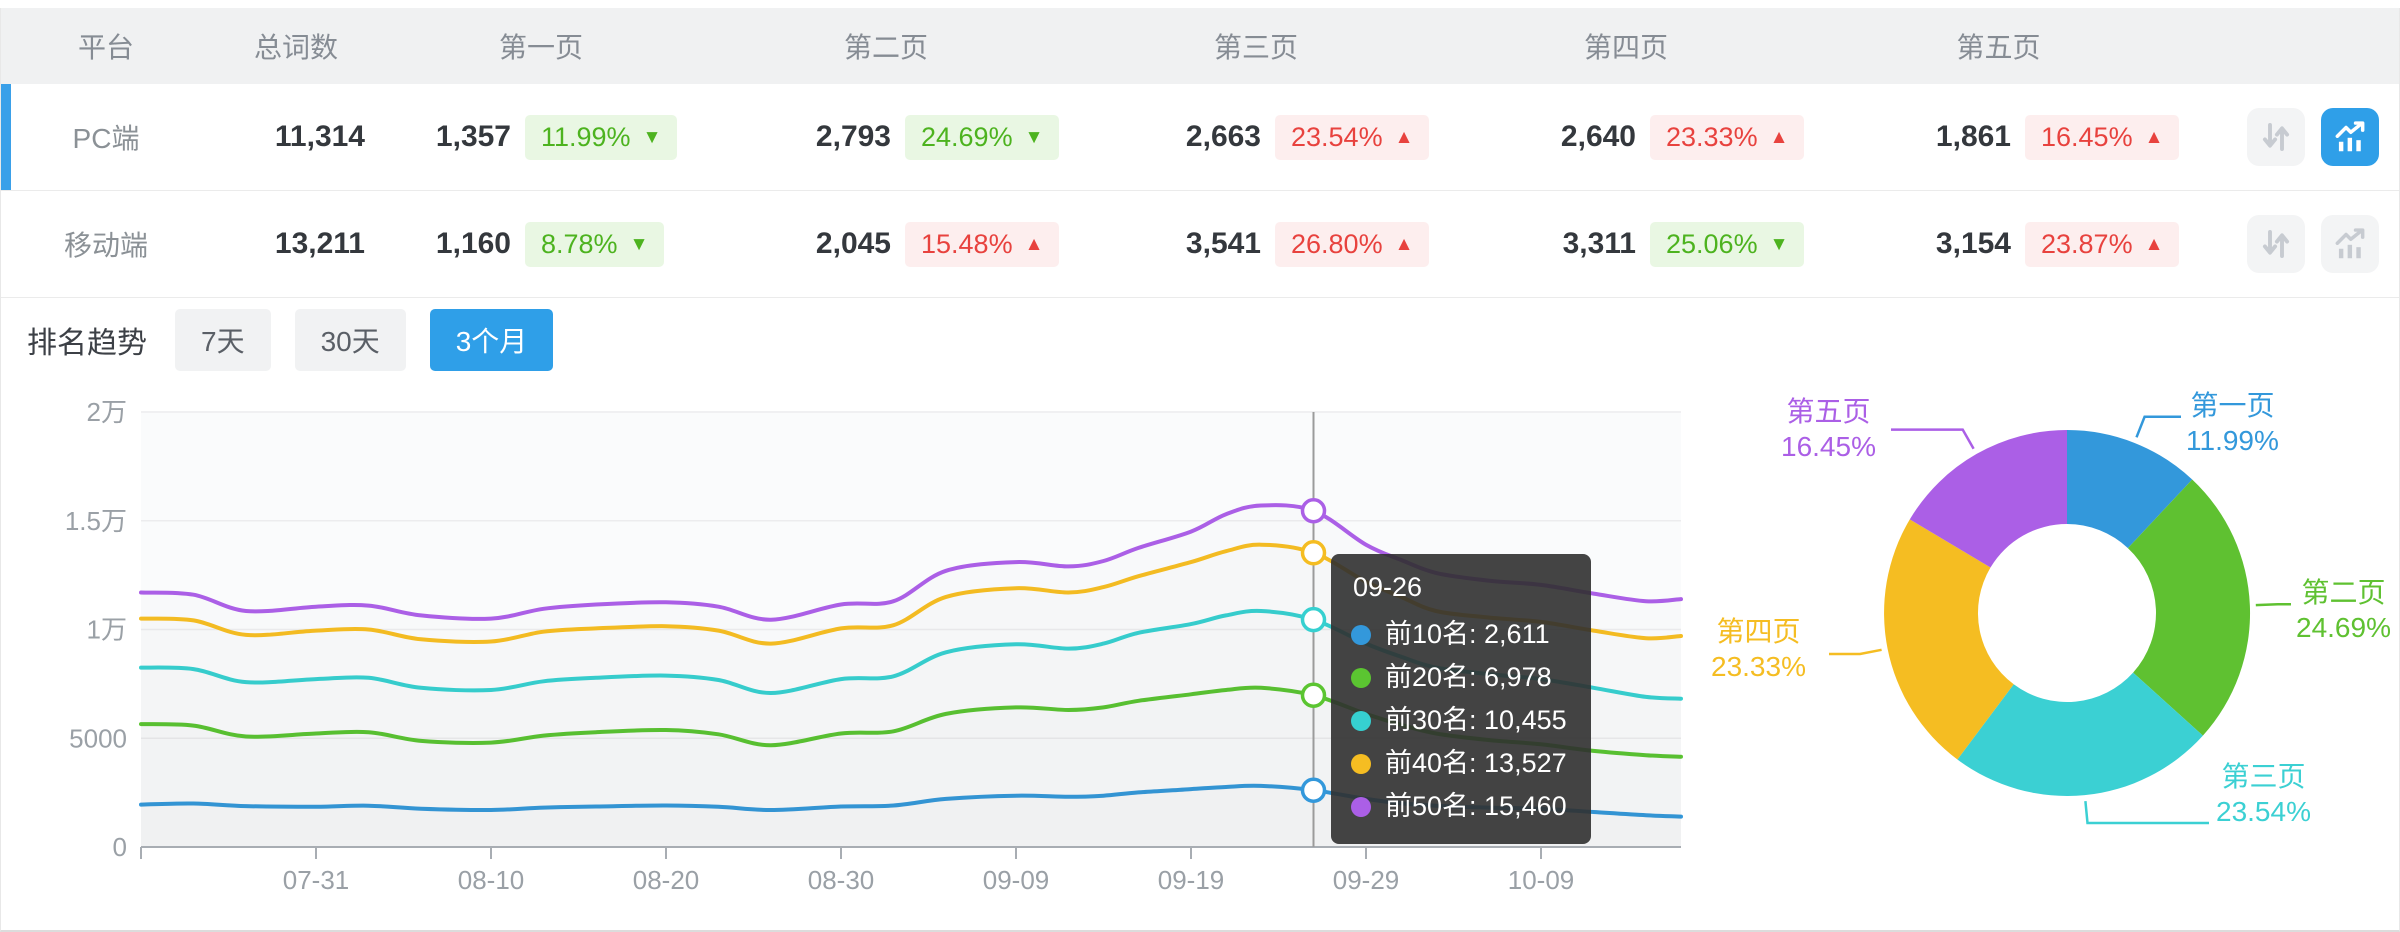  I want to click on tooltip-series-row: 前30名: 10,455, so click(1459, 720).